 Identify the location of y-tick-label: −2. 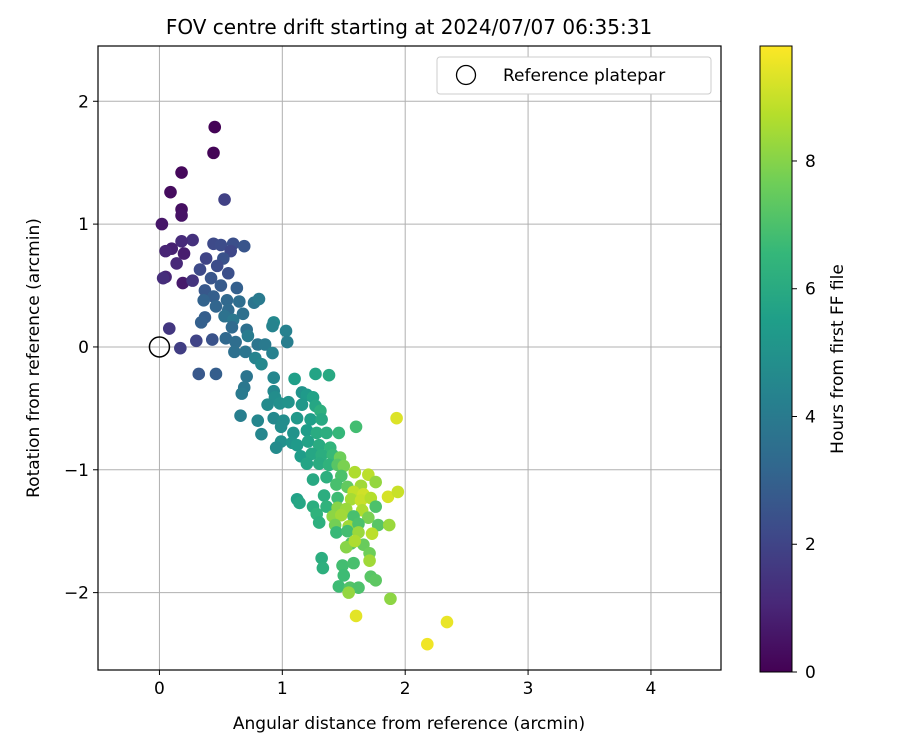
(76, 594).